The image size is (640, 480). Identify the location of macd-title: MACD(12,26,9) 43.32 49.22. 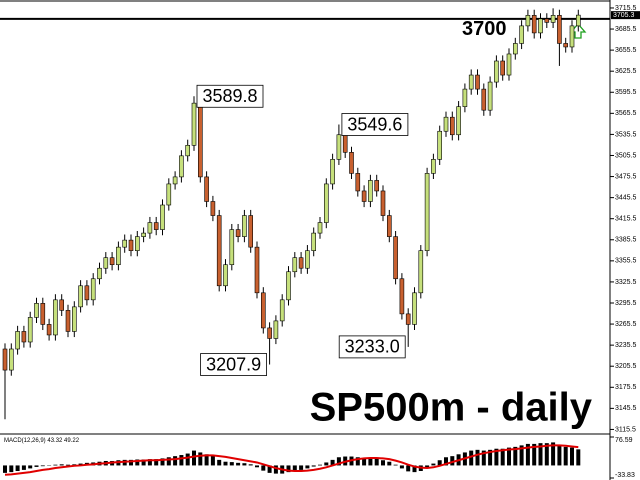
(42, 441).